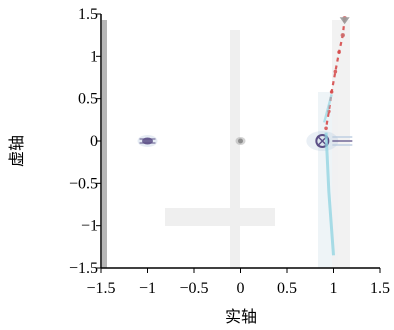  What do you see at coordinates (100, 288) in the screenshot?
I see `x-tick-label: −1.5` at bounding box center [100, 288].